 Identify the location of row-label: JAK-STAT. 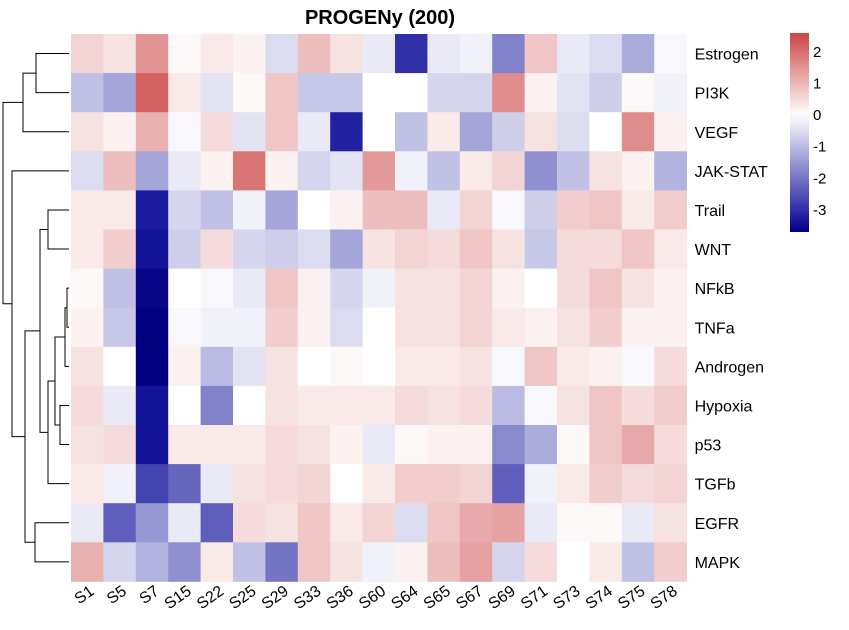
(731, 172).